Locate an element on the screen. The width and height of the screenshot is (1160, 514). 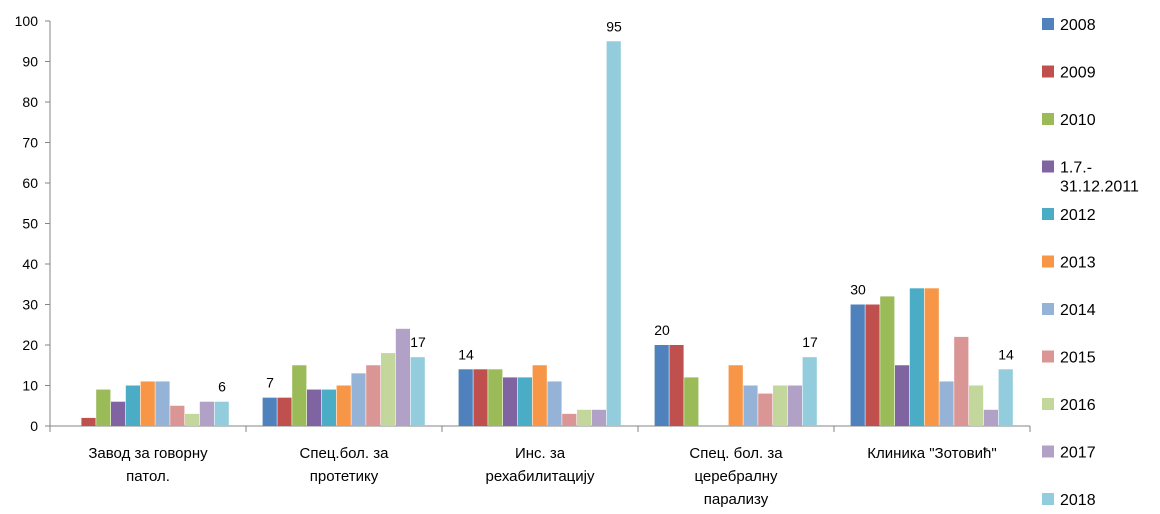
legend-label: 2018 is located at coordinates (1078, 500).